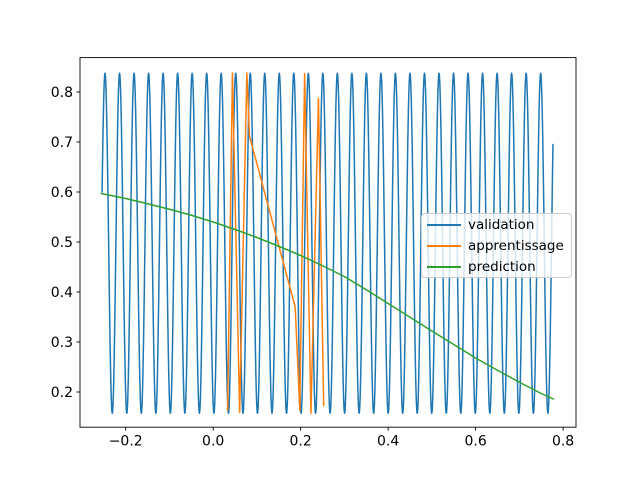 The height and width of the screenshot is (480, 640). Describe the element at coordinates (62, 393) in the screenshot. I see `y-tick-label: 0.2` at that location.